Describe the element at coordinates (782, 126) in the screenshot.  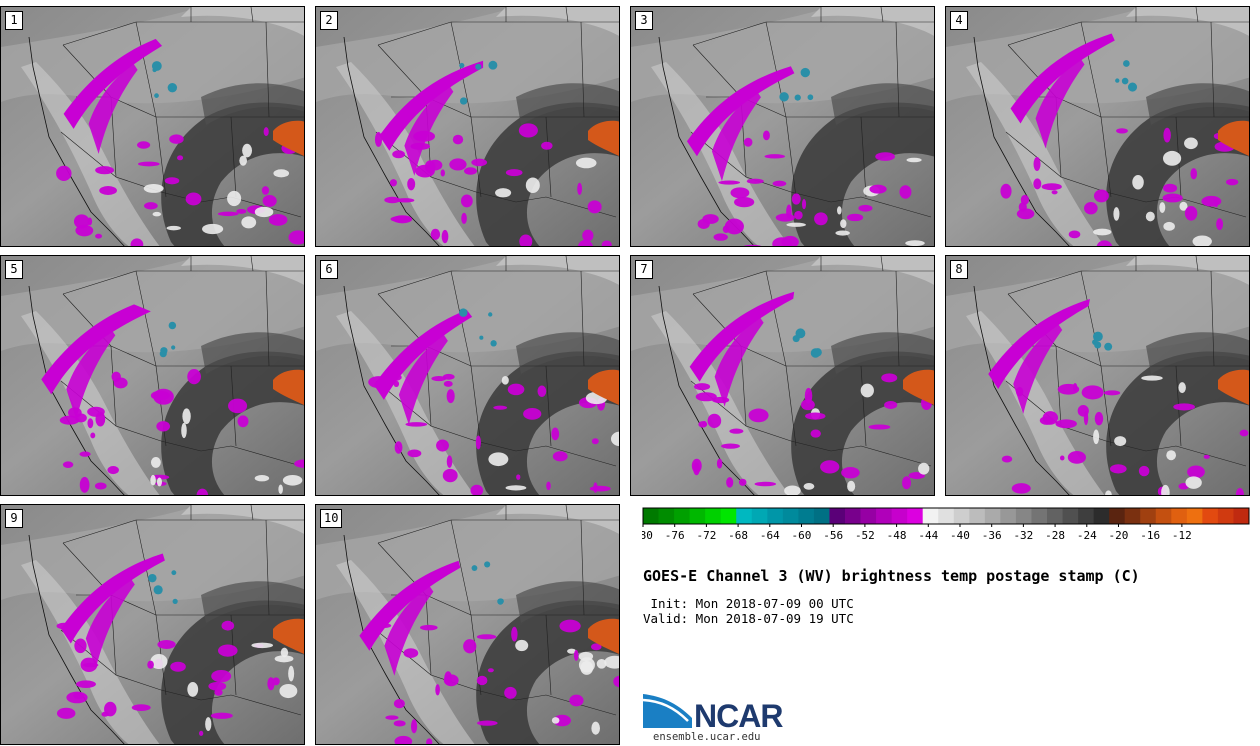
I see `stamp-panel-3: 3` at that location.